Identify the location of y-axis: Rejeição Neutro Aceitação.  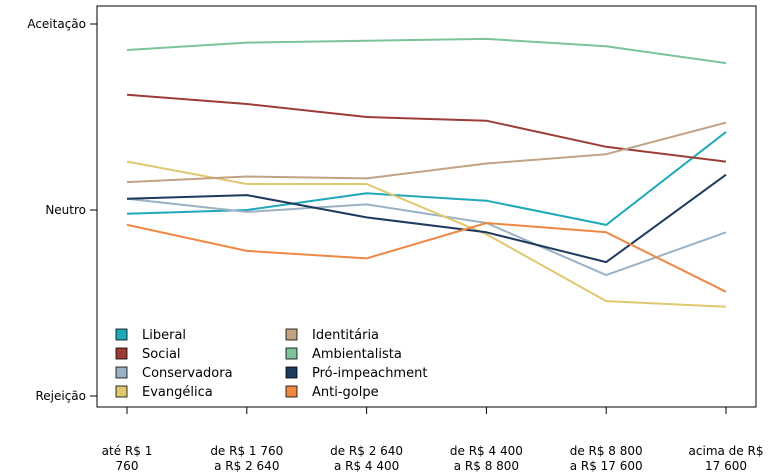
(62, 210).